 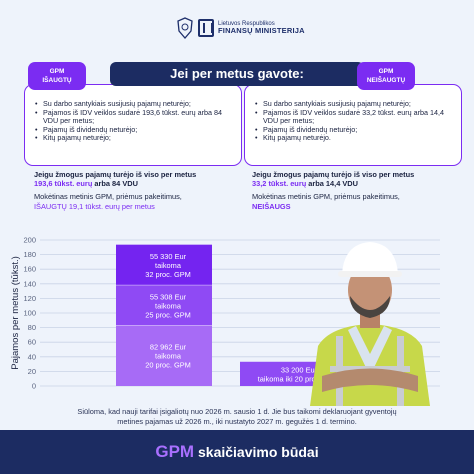 I want to click on y-tick-label: 200, so click(x=29, y=240).